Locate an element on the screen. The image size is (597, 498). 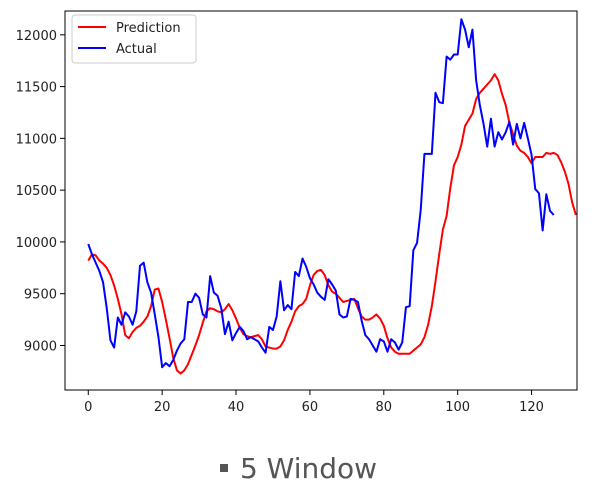
x-tick-label: 100 is located at coordinates (457, 407).